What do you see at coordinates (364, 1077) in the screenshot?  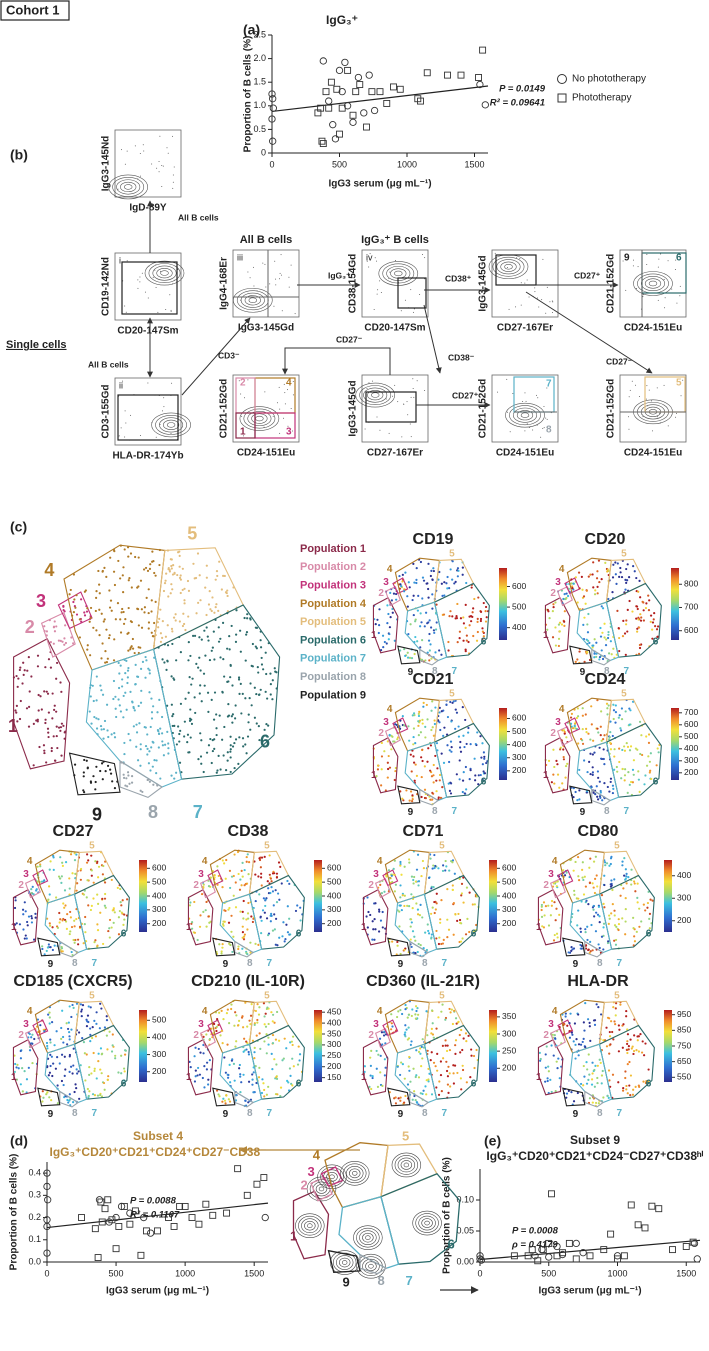 I see `gate-number: 1` at bounding box center [364, 1077].